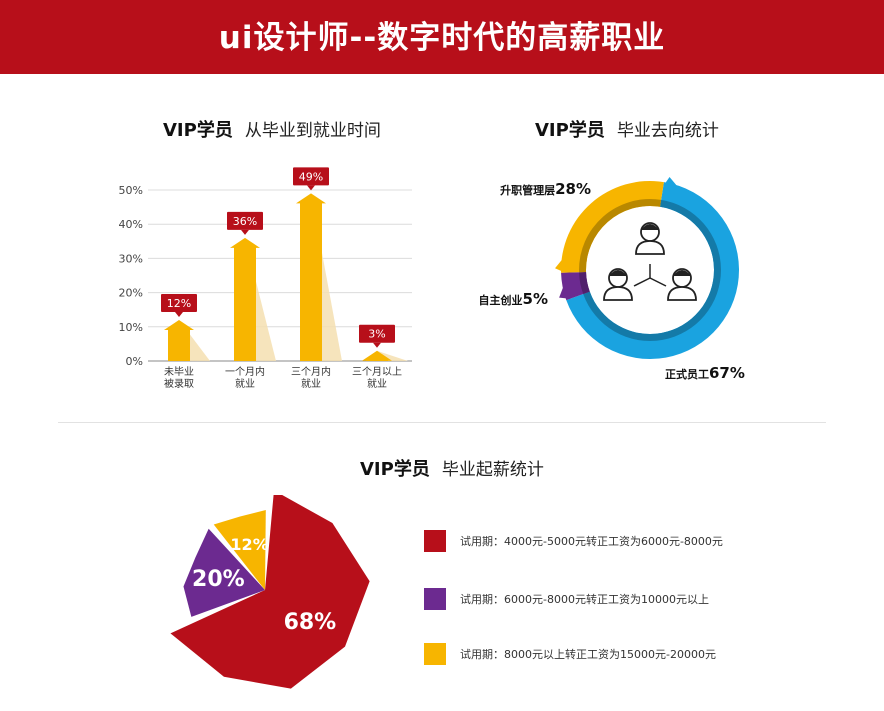  What do you see at coordinates (395, 469) in the screenshot?
I see `salary-title: VIP学员` at bounding box center [395, 469].